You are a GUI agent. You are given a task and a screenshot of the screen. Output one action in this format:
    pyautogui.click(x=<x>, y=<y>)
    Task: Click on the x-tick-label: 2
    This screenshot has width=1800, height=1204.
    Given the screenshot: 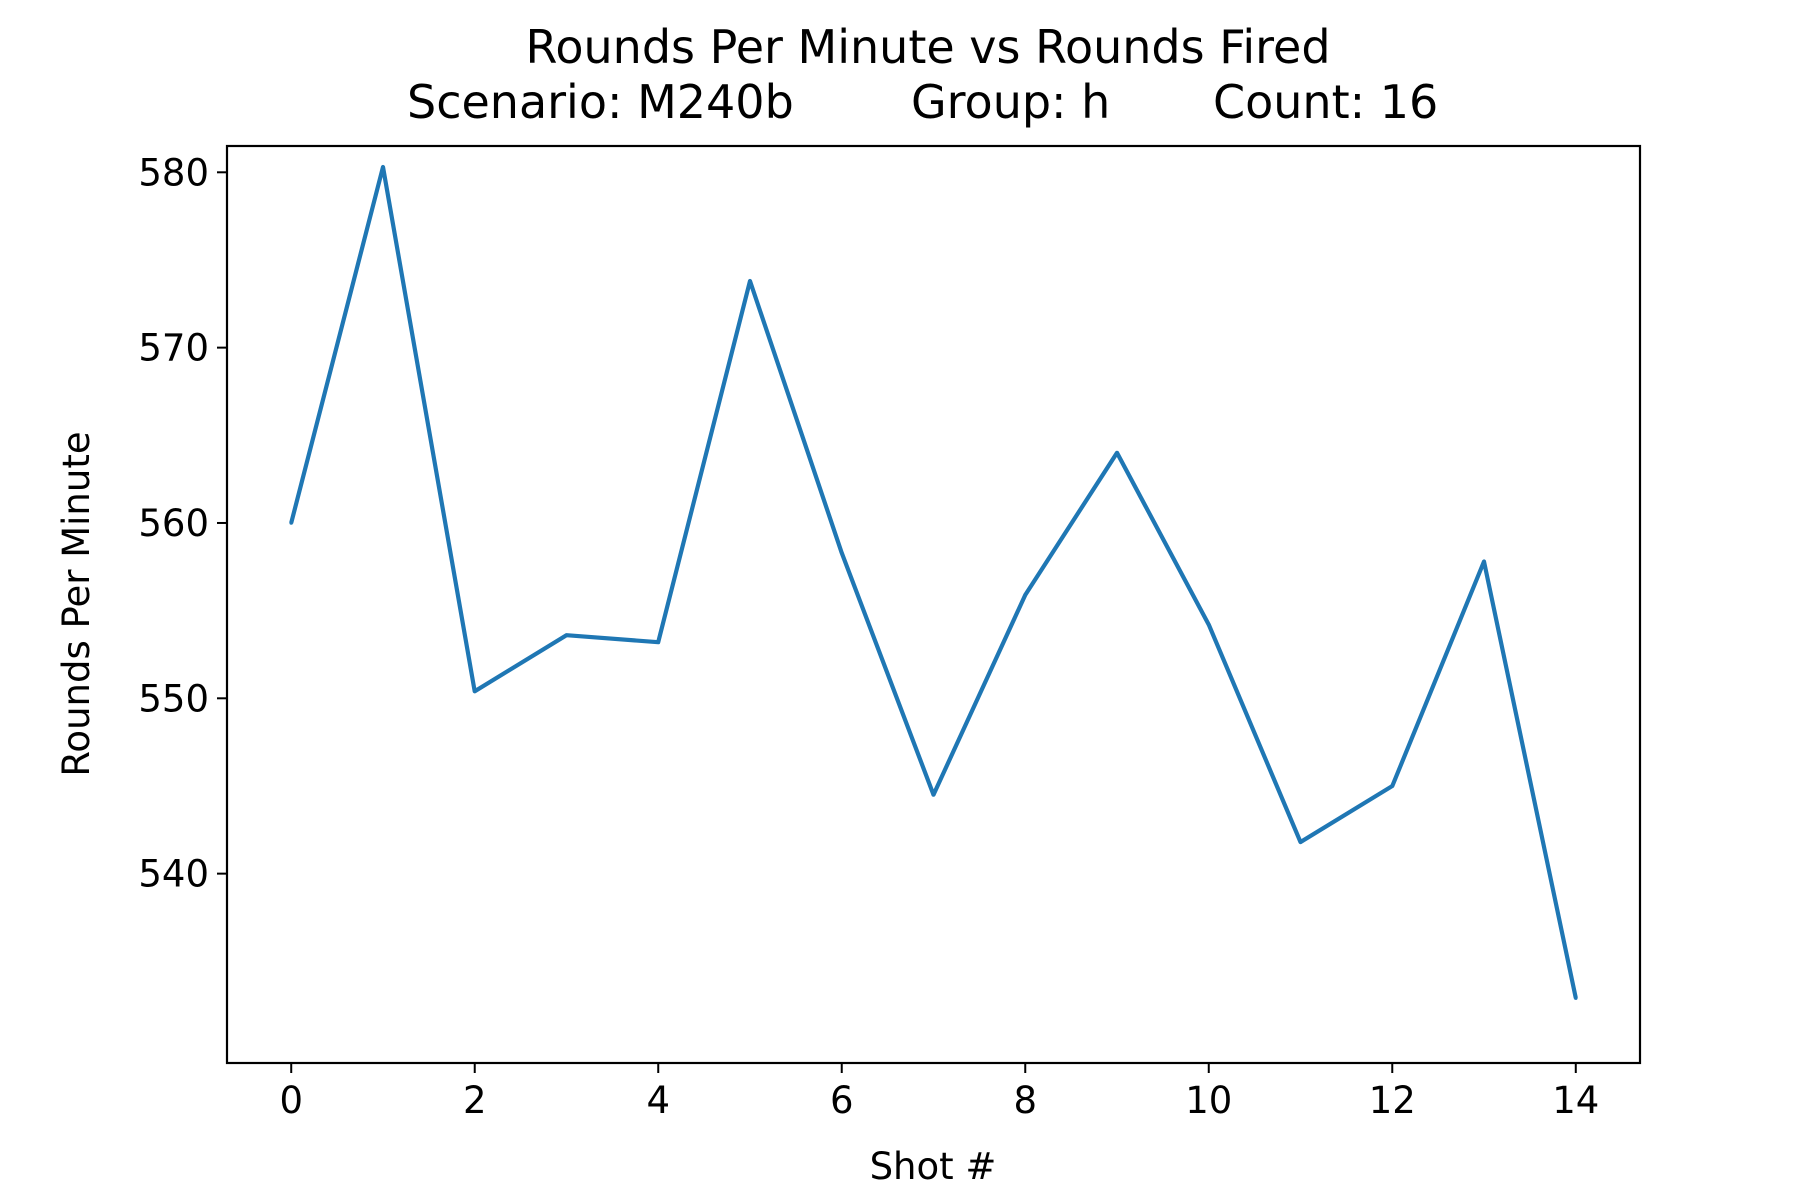 What is the action you would take?
    pyautogui.click(x=475, y=1100)
    